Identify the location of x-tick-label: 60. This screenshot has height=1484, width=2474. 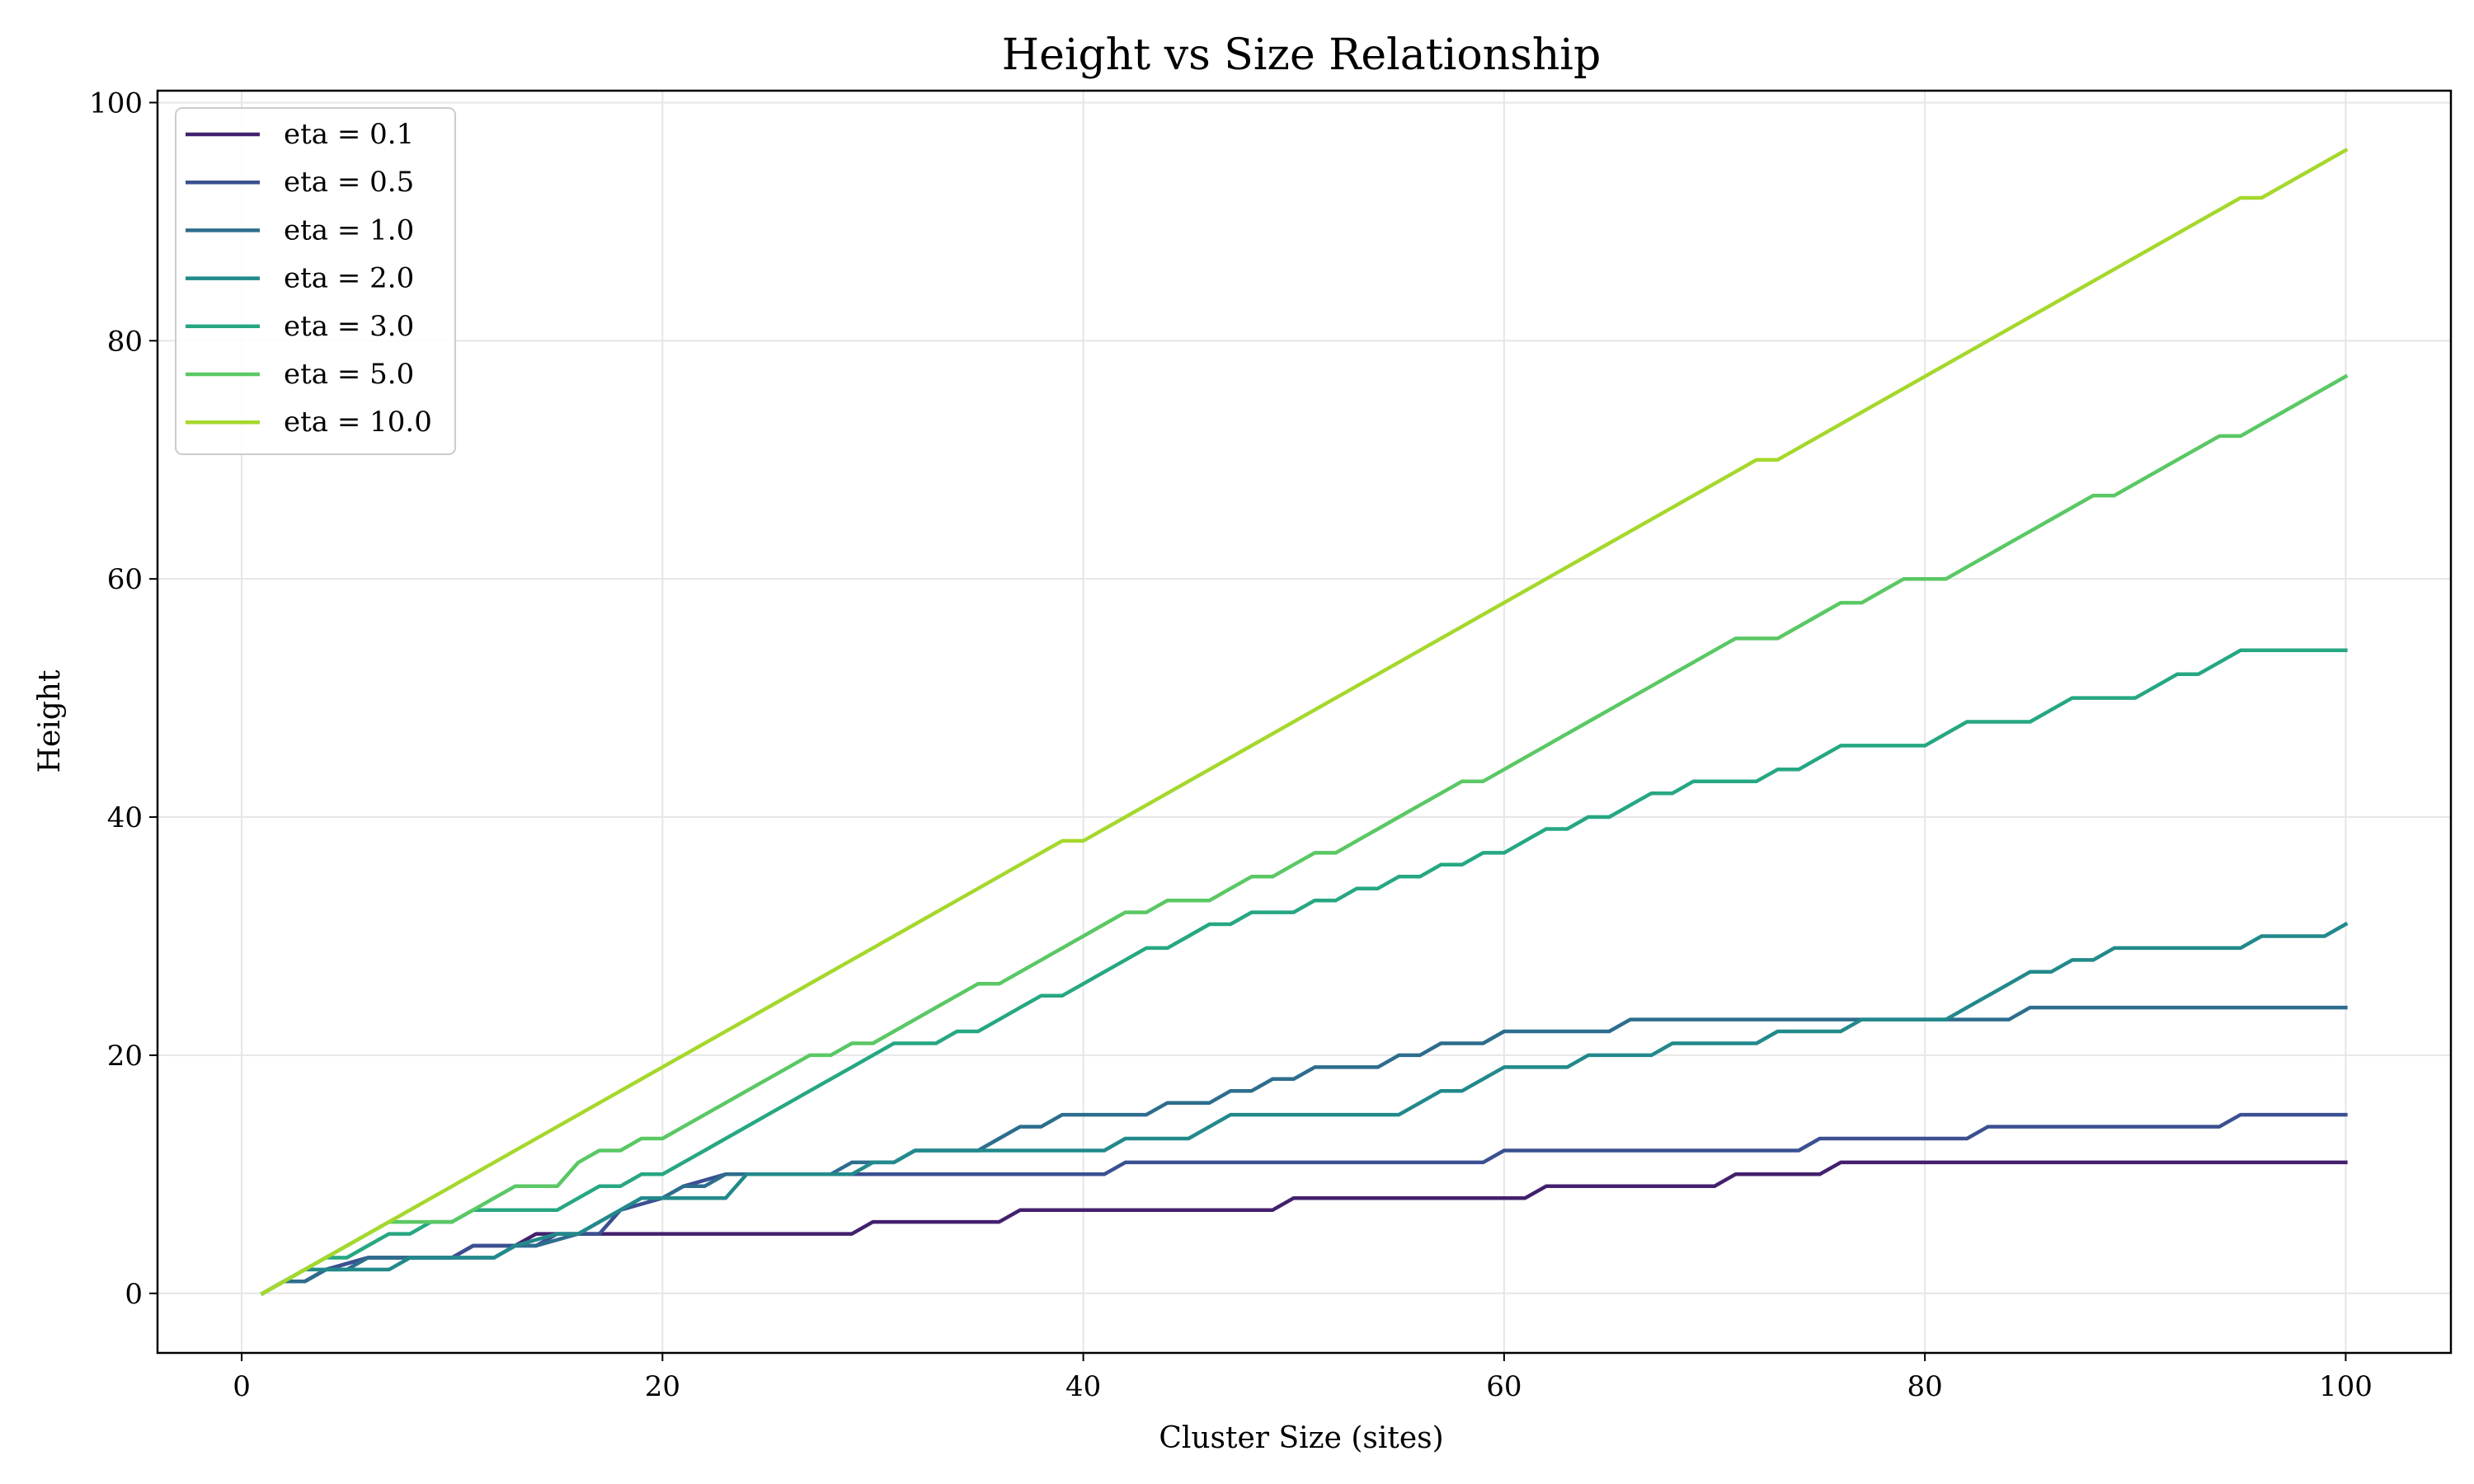
(1504, 1386).